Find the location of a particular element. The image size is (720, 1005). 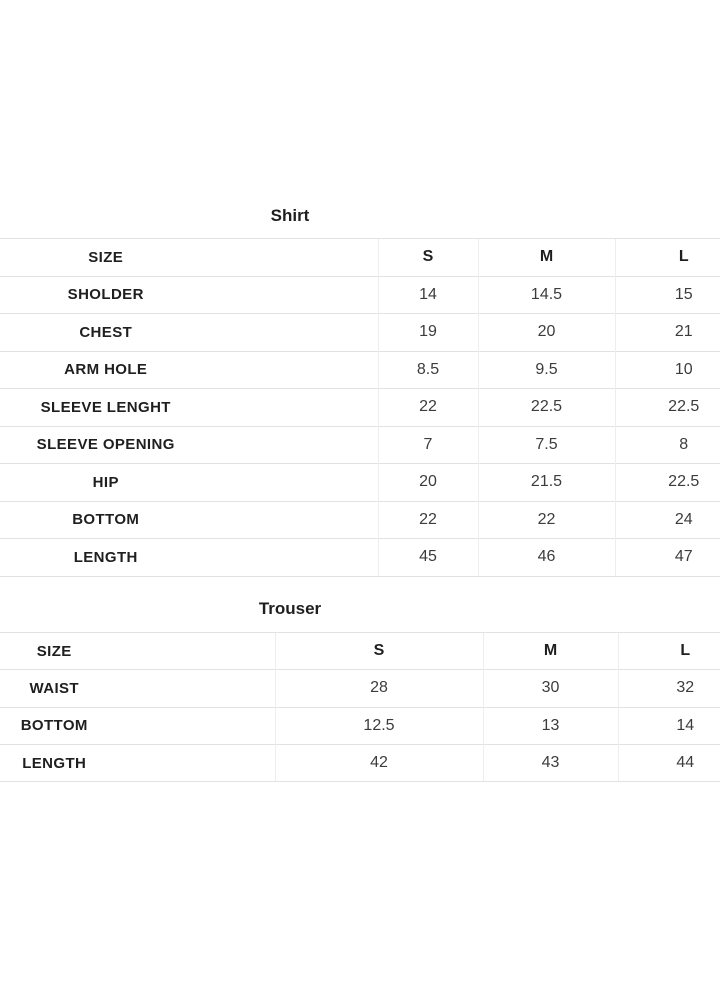

measure-label-cell: SHOLDER is located at coordinates (189, 294).